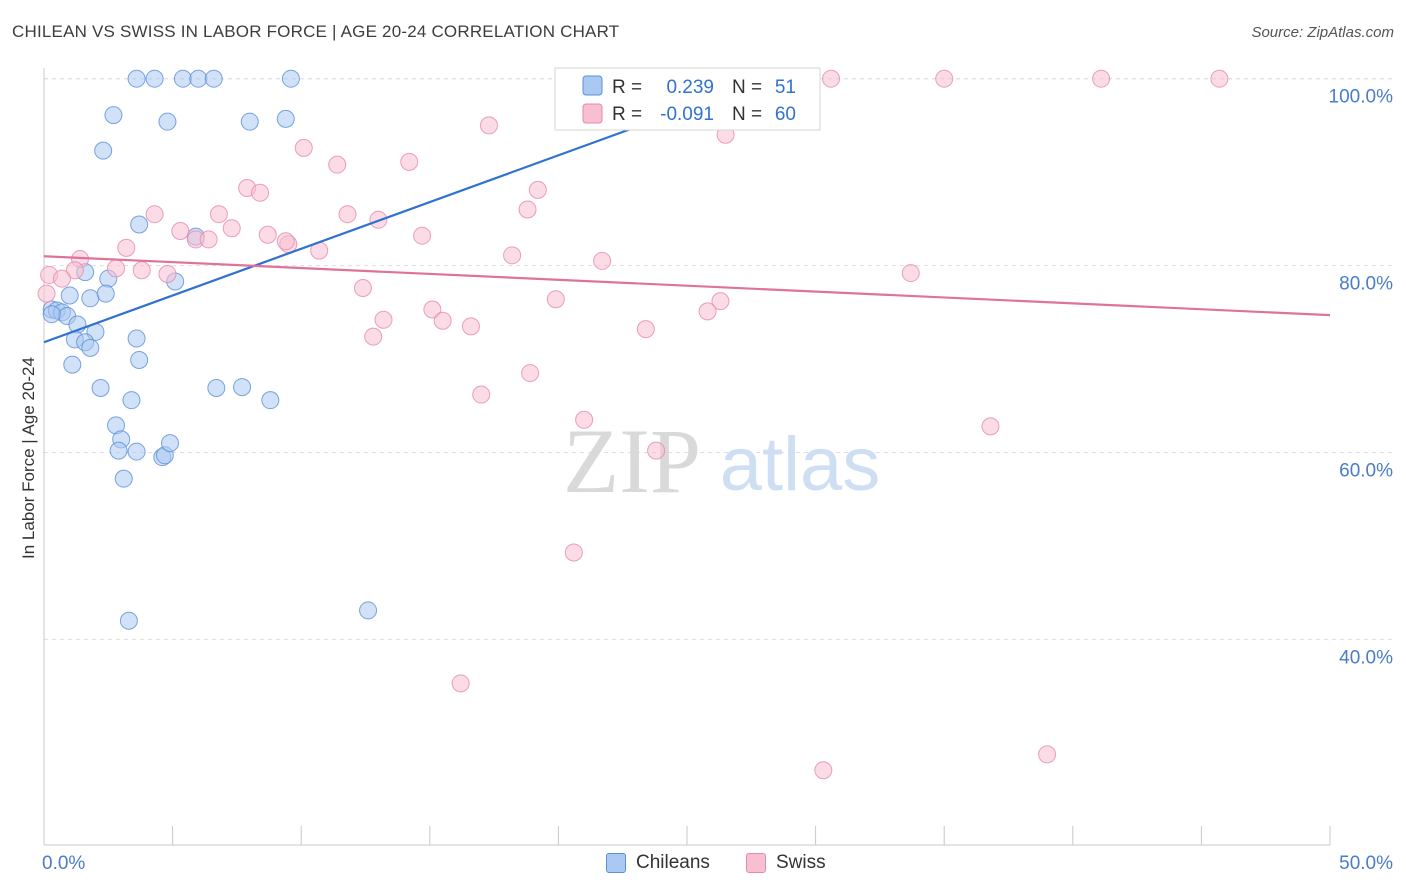 The width and height of the screenshot is (1406, 892). Describe the element at coordinates (1366, 284) in the screenshot. I see `y-tick-label-80: 80.0%` at that location.